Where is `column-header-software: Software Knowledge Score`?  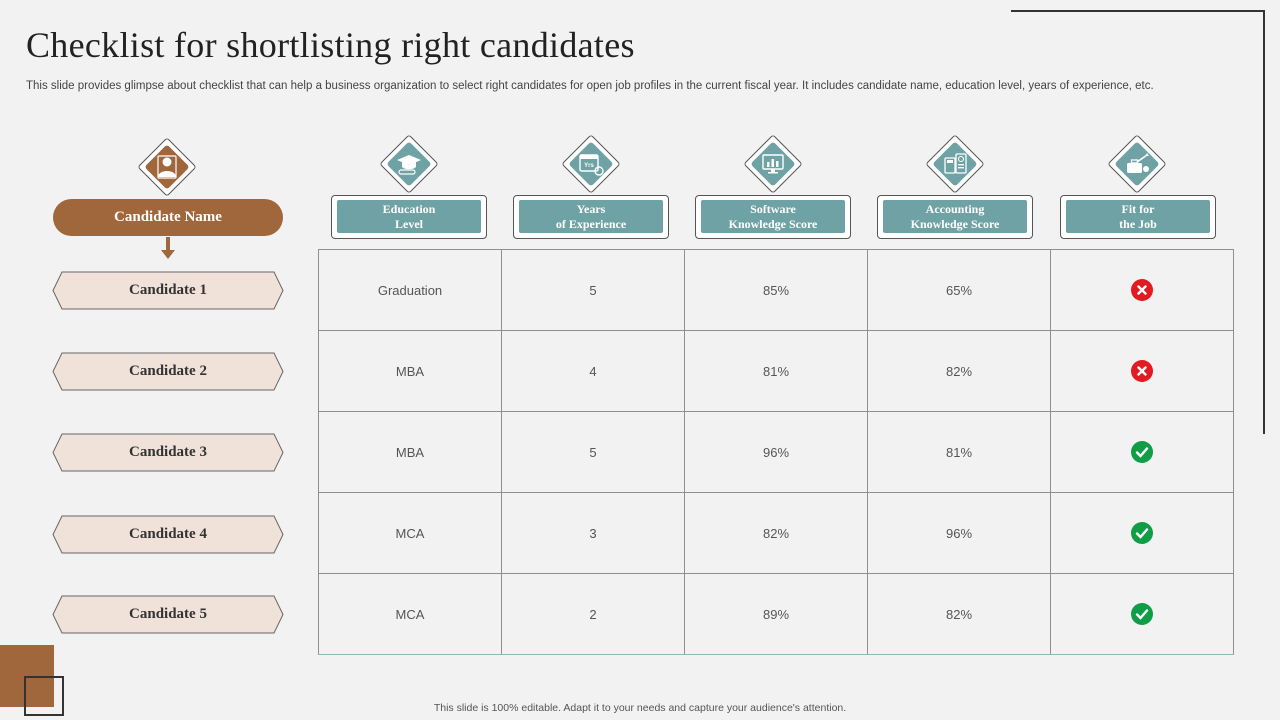 column-header-software: Software Knowledge Score is located at coordinates (773, 217).